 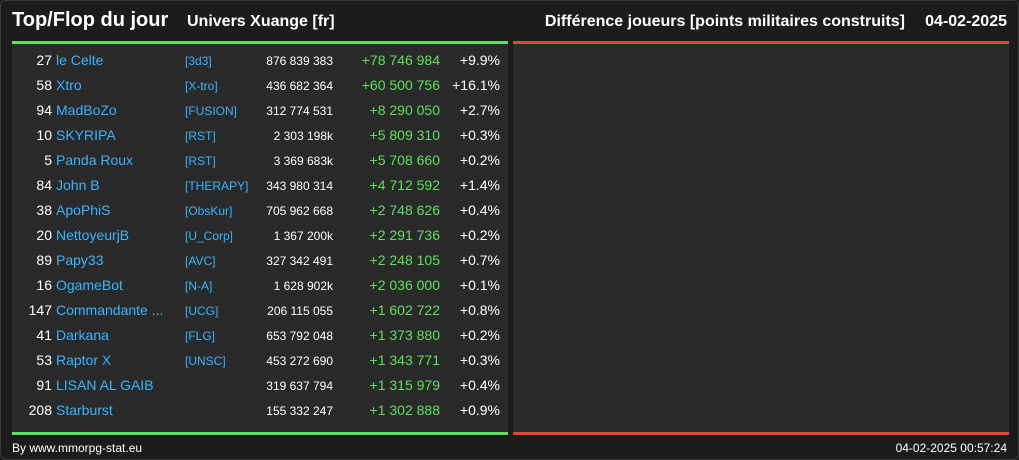 I want to click on percent-change: +1.4%, so click(x=479, y=185).